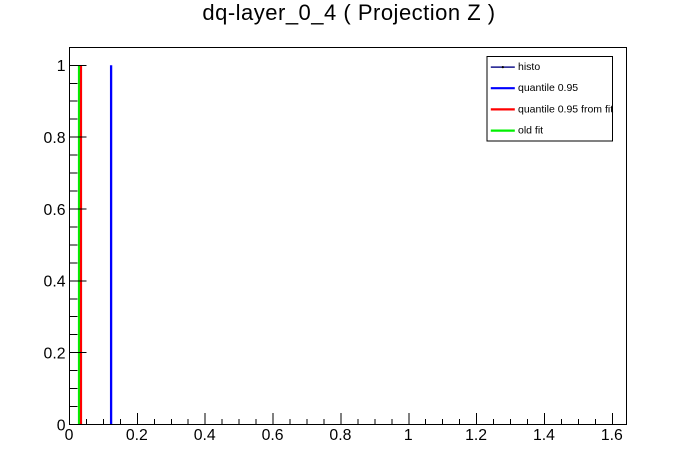 The height and width of the screenshot is (472, 696). I want to click on svg-text: old fit, so click(530, 131).